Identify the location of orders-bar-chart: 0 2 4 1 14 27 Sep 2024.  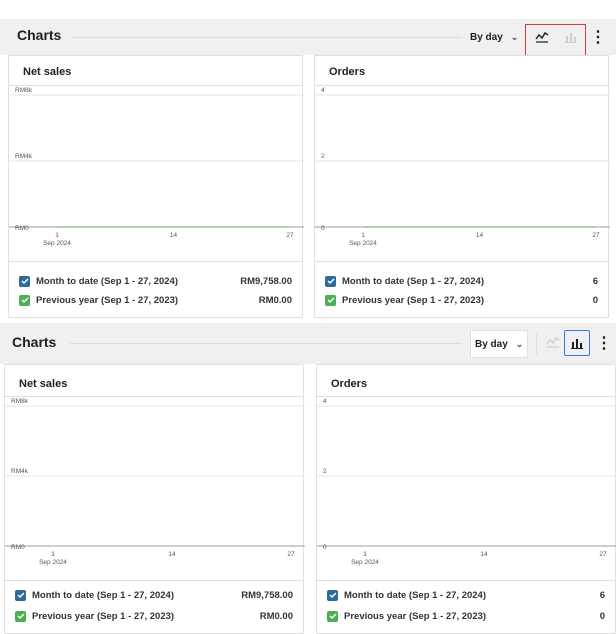
(466, 482).